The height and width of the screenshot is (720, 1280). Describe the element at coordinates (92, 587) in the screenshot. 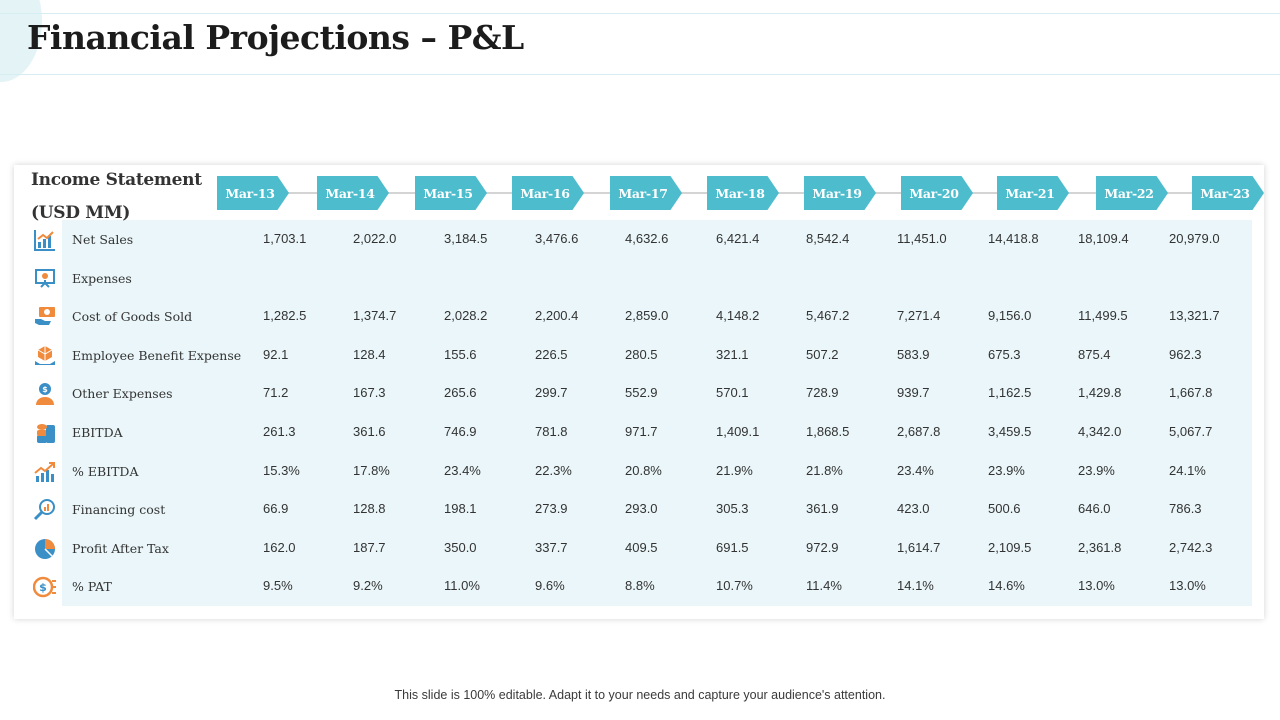

I see `row-label: % PAT` at that location.